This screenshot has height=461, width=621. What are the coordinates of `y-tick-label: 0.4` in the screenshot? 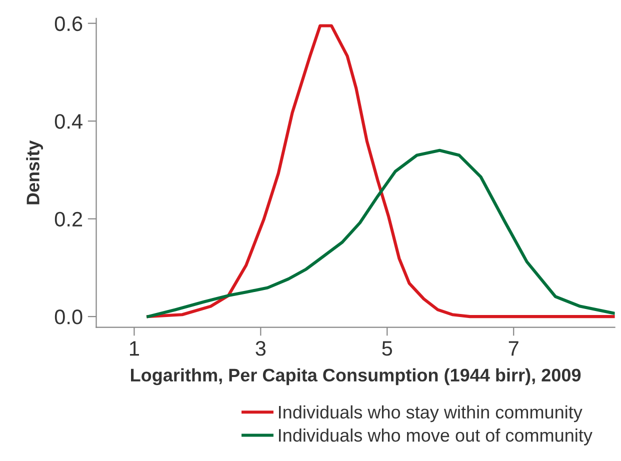 It's located at (68, 121).